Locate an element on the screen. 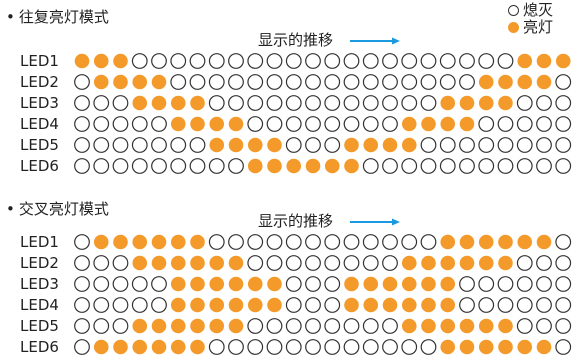  legend-off-entry: 熄灭 is located at coordinates (530, 10).